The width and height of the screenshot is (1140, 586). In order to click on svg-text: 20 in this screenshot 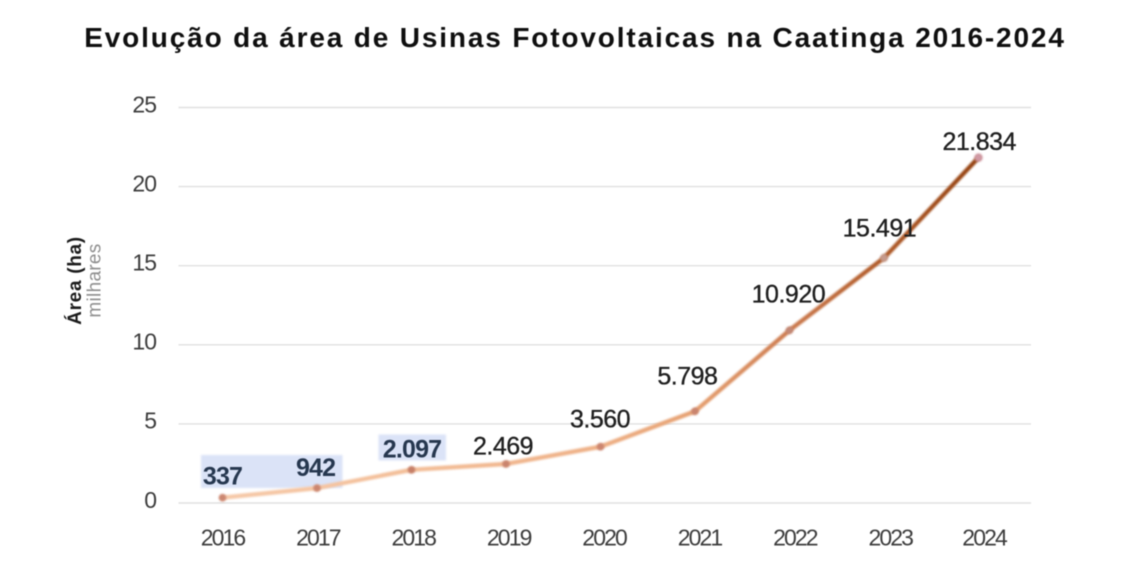, I will do `click(144, 183)`.